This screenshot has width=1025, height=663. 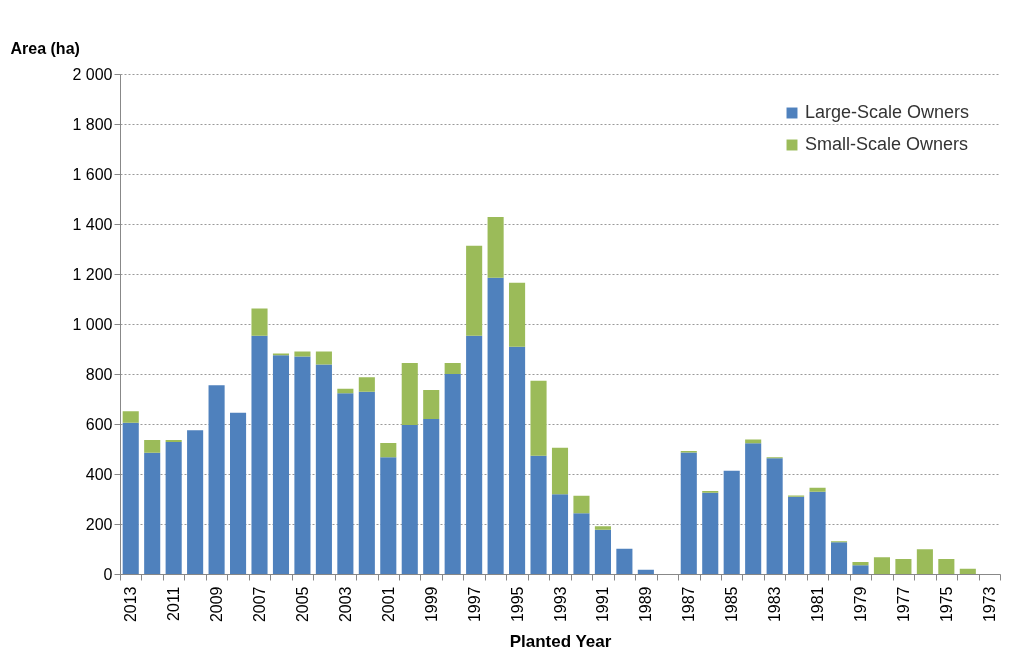 What do you see at coordinates (887, 144) in the screenshot?
I see `legend-label: Small-Scale Owners` at bounding box center [887, 144].